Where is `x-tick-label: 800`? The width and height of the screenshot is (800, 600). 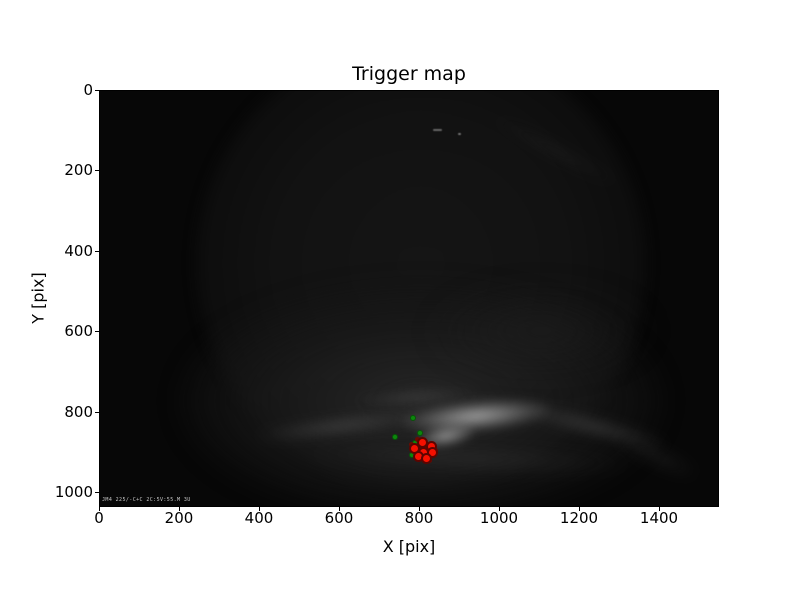 x-tick-label: 800 is located at coordinates (419, 518).